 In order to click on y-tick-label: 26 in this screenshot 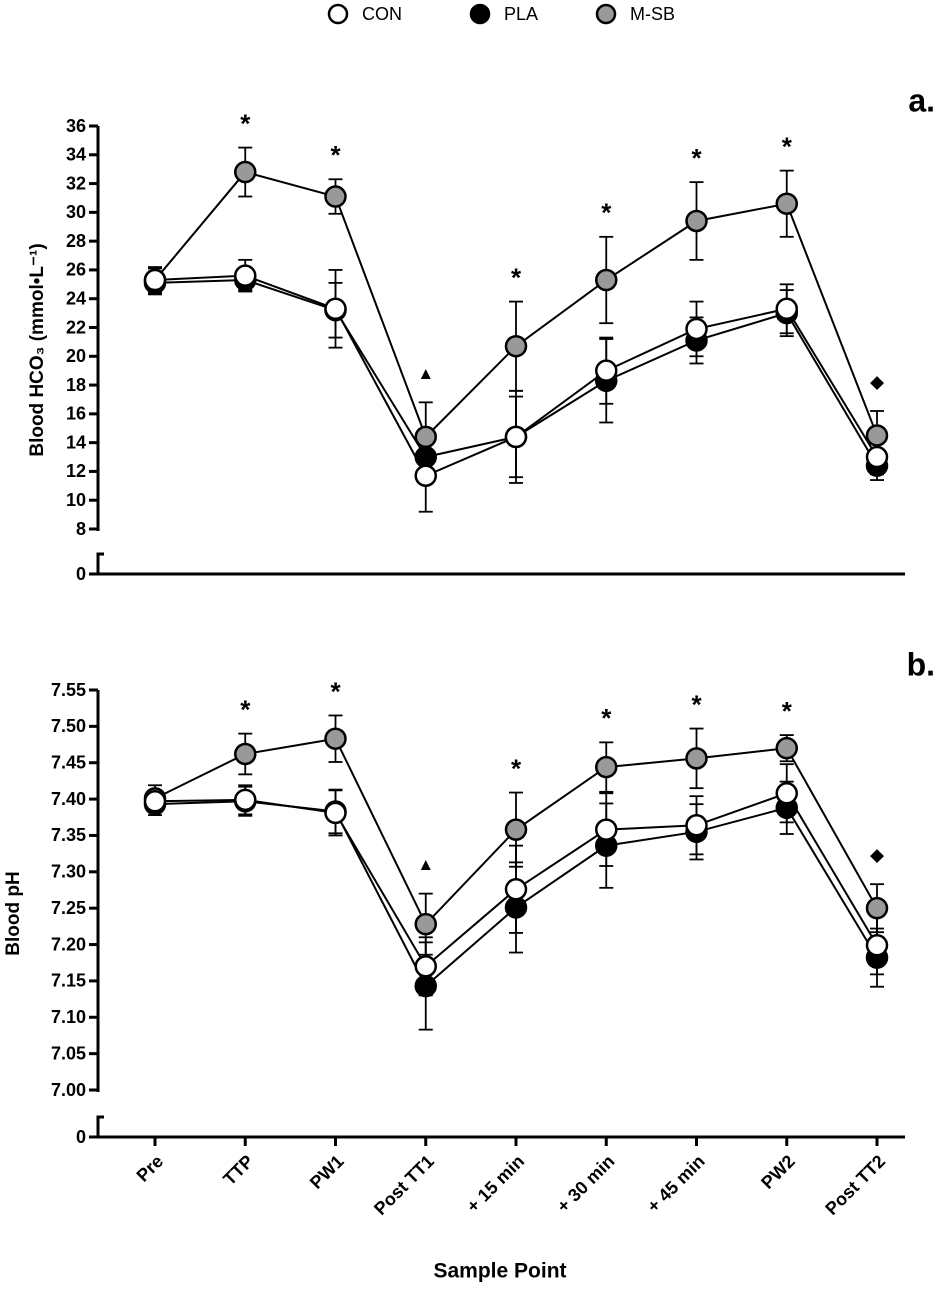, I will do `click(76, 270)`.